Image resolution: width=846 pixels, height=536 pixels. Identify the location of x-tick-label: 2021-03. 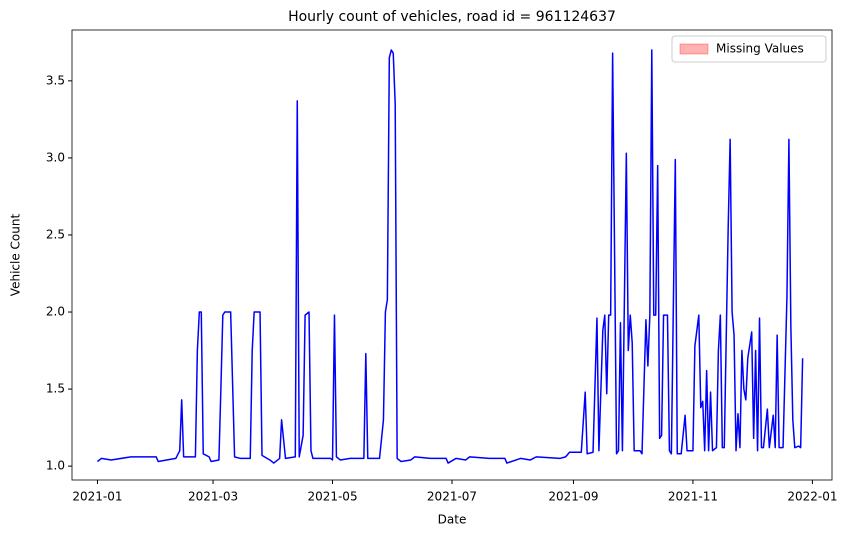
(213, 497).